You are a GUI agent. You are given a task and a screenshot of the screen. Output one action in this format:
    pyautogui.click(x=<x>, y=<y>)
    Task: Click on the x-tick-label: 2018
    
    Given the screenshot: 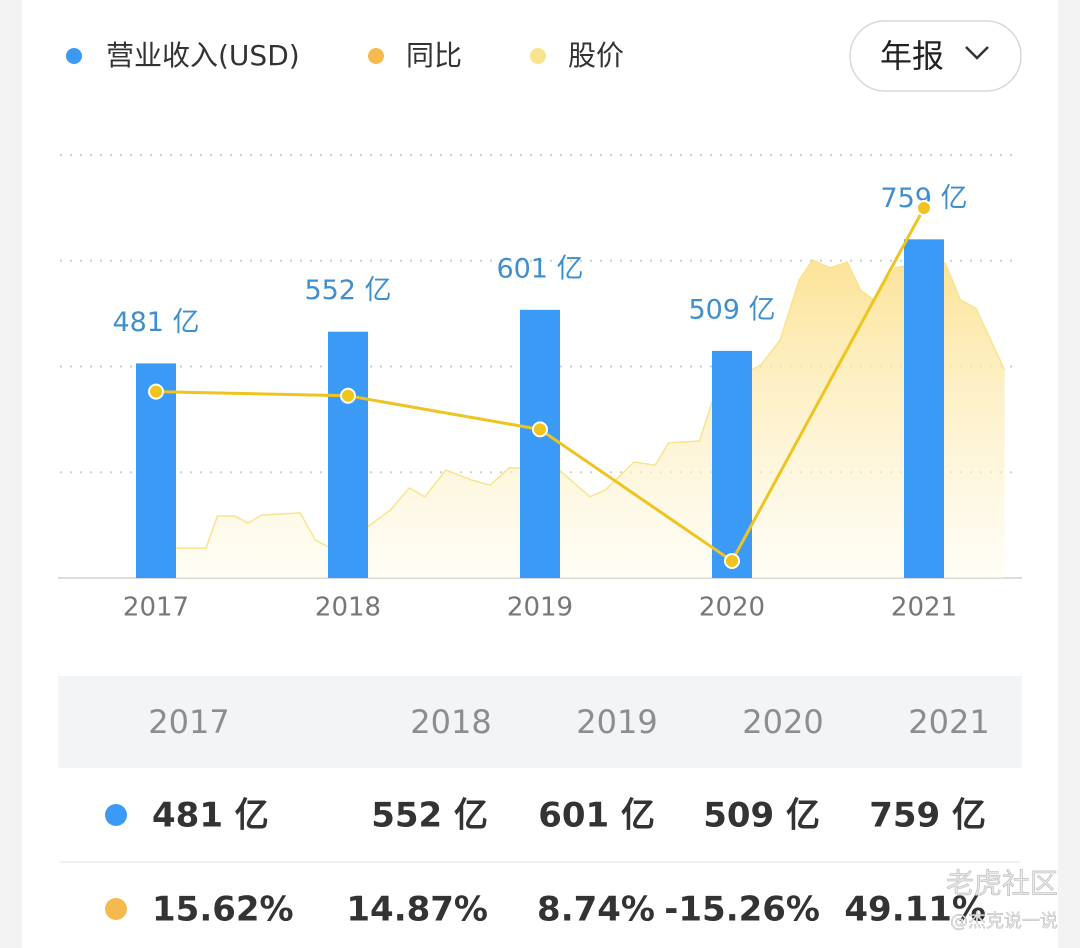 What is the action you would take?
    pyautogui.click(x=348, y=608)
    